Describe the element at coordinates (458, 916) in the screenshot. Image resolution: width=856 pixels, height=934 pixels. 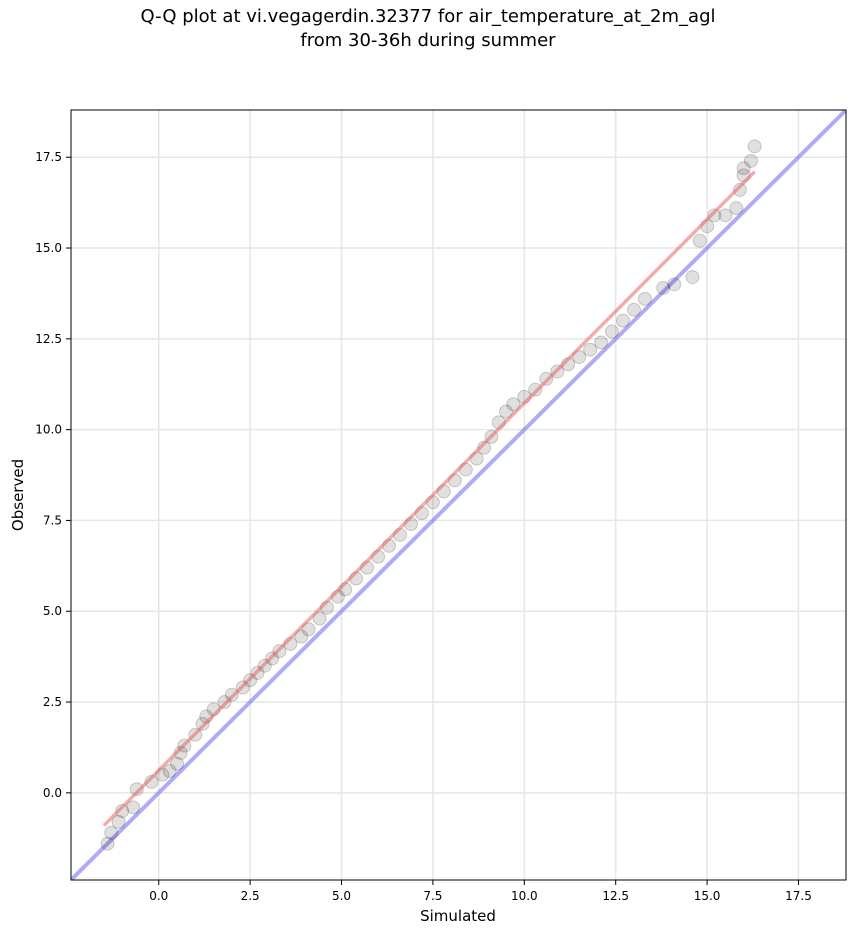
I see `x-axis-label: Simulated` at that location.